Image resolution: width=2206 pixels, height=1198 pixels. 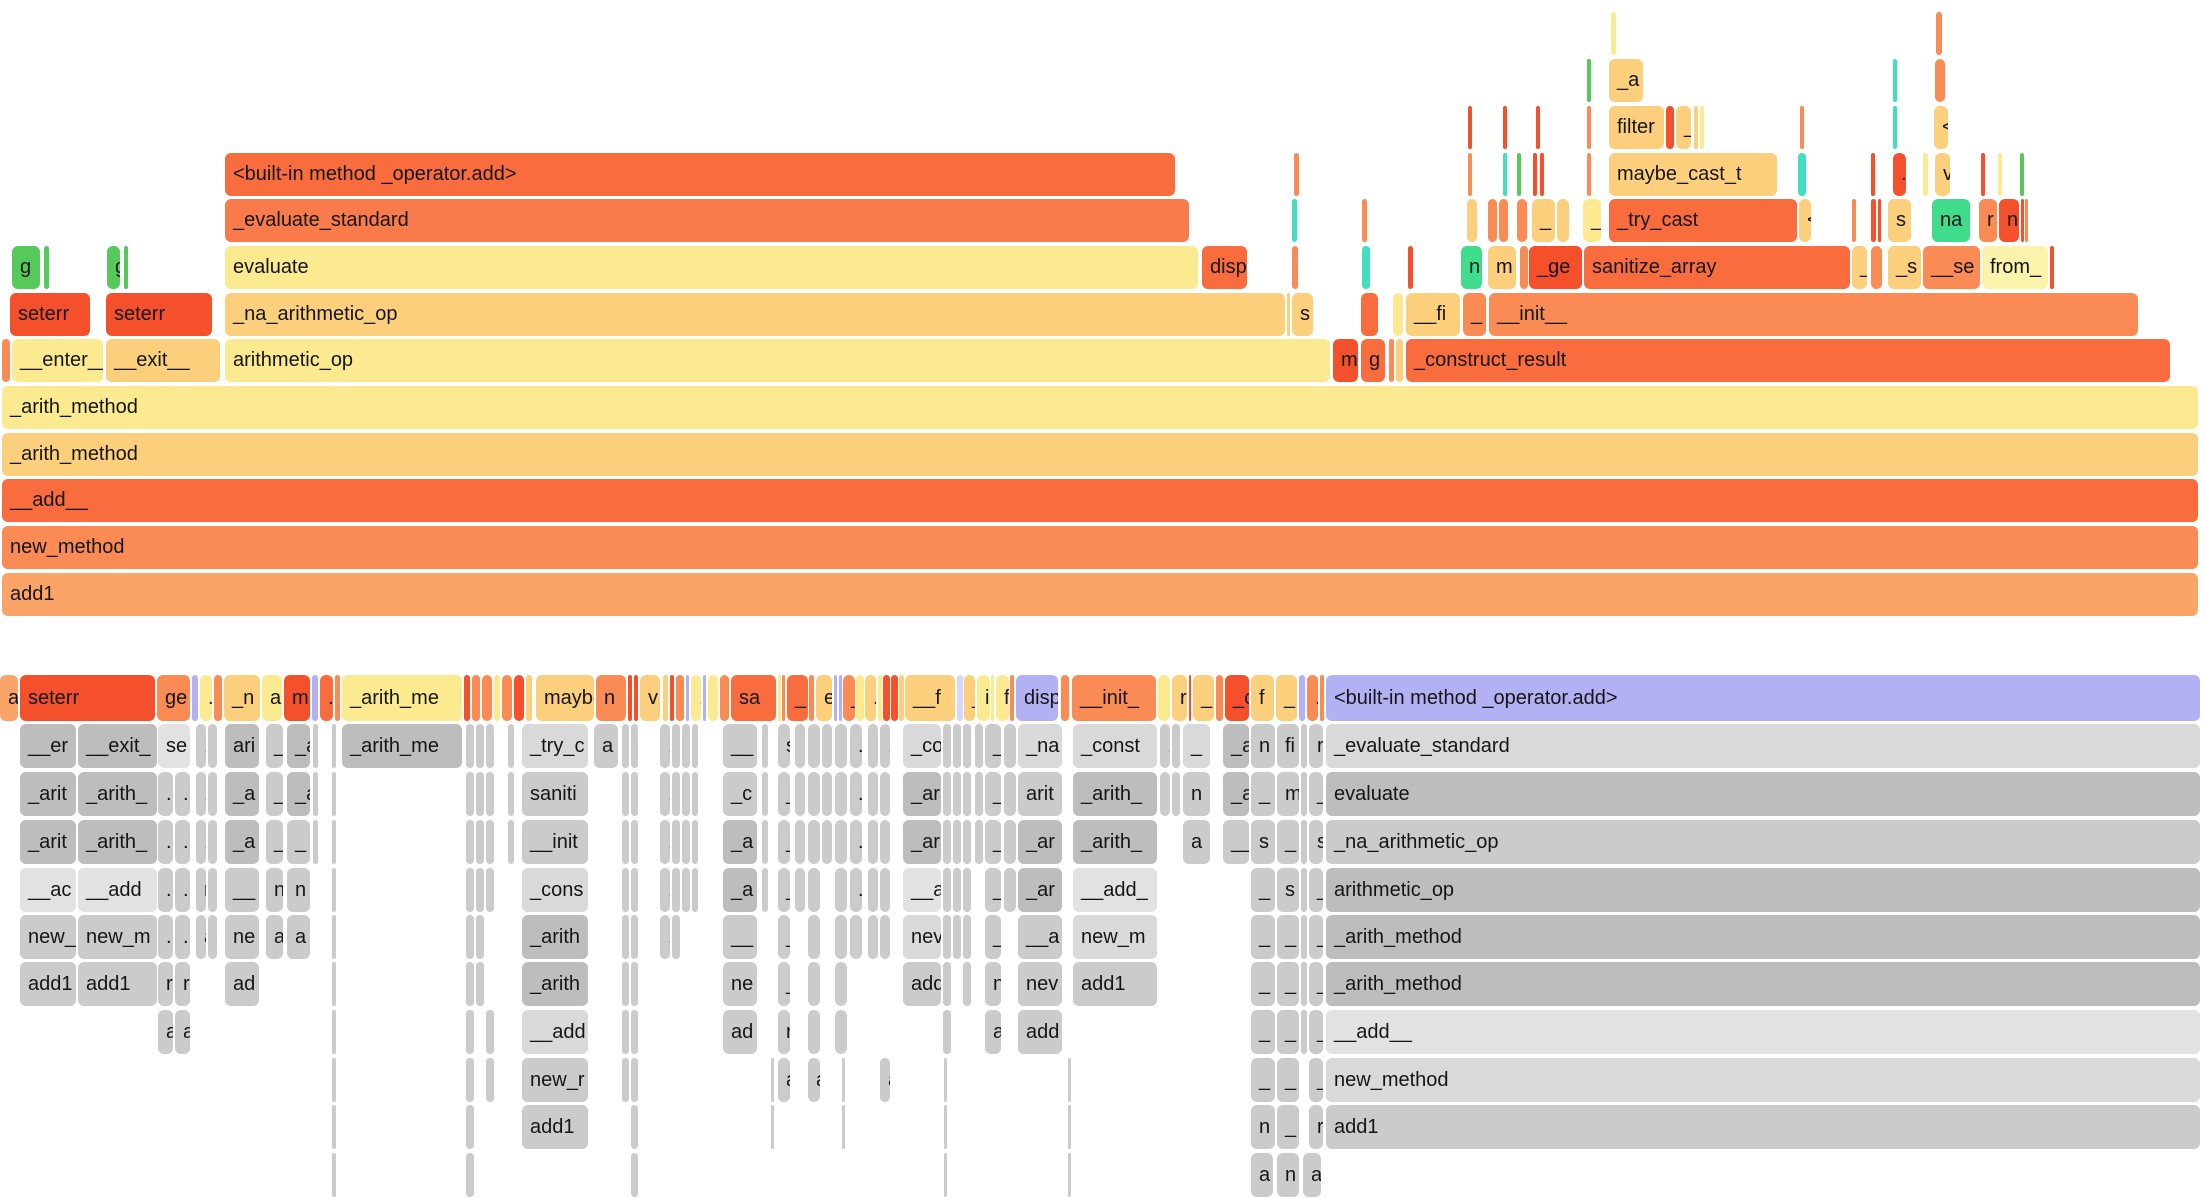 I want to click on frame-ad: ad, so click(x=242, y=984).